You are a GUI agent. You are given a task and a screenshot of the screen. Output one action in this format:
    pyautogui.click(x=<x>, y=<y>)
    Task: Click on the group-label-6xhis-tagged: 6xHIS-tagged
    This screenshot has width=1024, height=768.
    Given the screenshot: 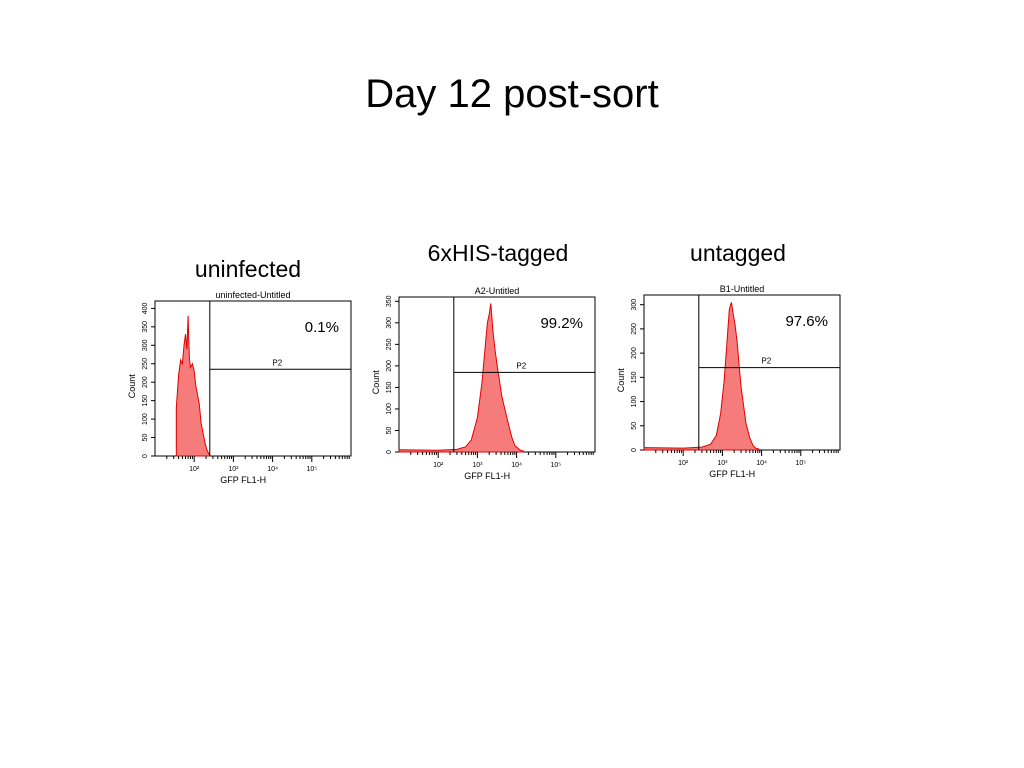 What is the action you would take?
    pyautogui.click(x=498, y=253)
    